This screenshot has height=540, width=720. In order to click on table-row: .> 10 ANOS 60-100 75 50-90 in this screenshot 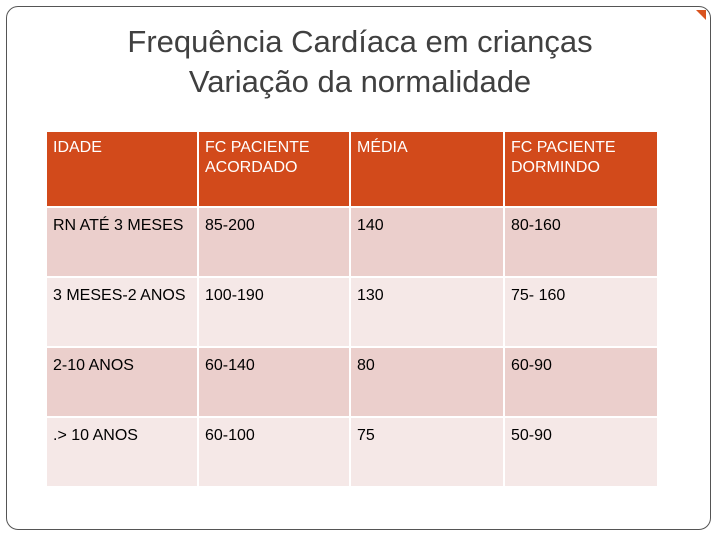, I will do `click(352, 452)`.